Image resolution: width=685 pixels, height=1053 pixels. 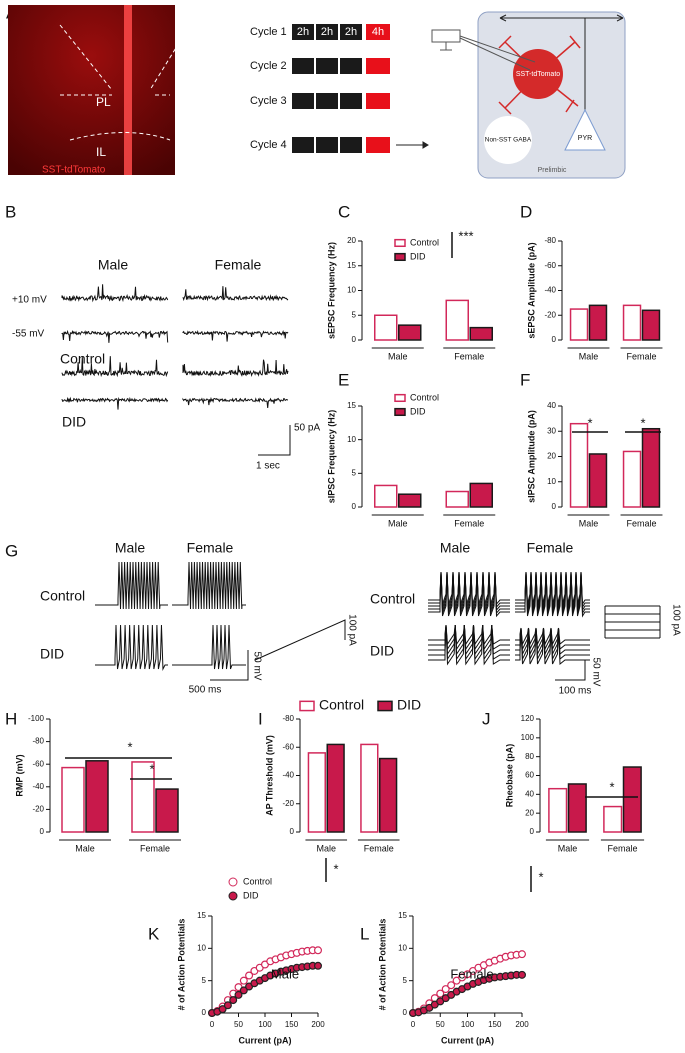 I want to click on midline, so click(x=128, y=90).